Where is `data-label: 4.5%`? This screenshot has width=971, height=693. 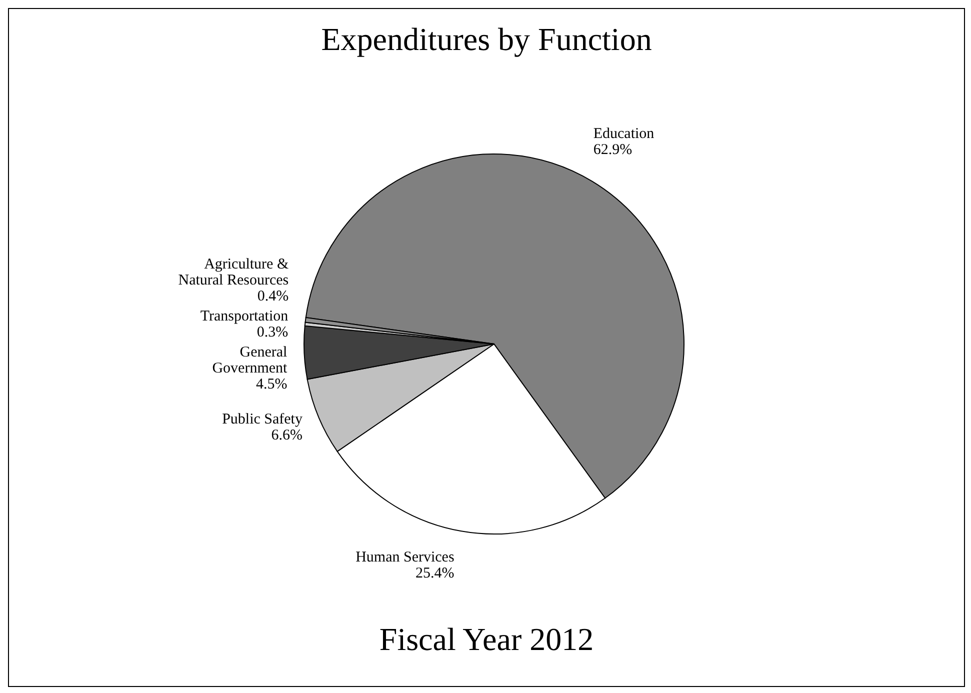 data-label: 4.5% is located at coordinates (272, 384).